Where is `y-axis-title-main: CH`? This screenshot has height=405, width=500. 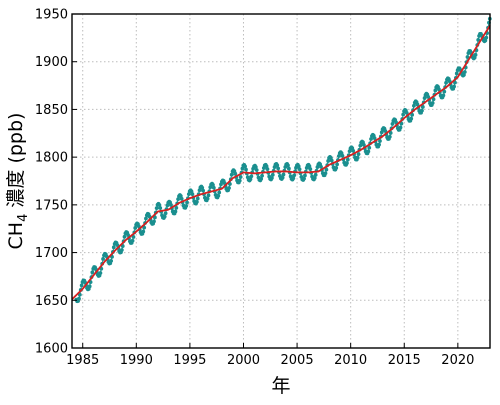
y-axis-title-main: CH is located at coordinates (16, 236).